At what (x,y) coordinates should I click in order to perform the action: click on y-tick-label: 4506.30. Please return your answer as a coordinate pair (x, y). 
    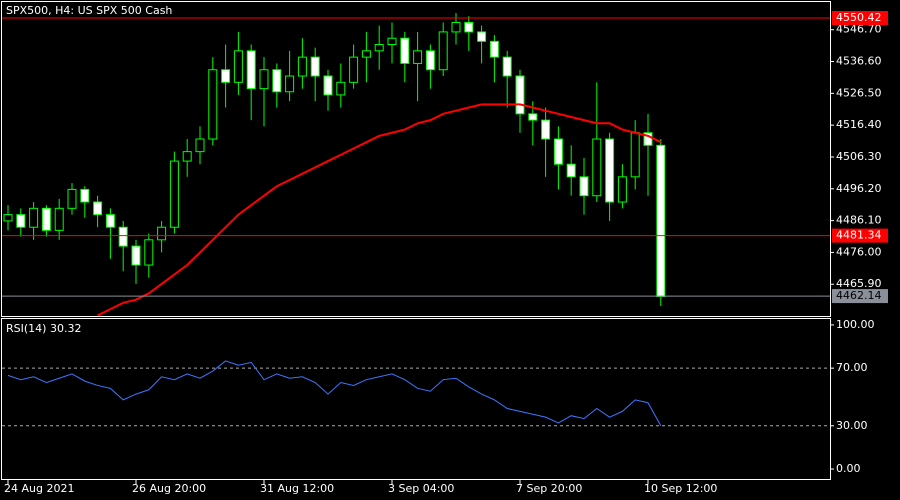
    Looking at the image, I should click on (859, 156).